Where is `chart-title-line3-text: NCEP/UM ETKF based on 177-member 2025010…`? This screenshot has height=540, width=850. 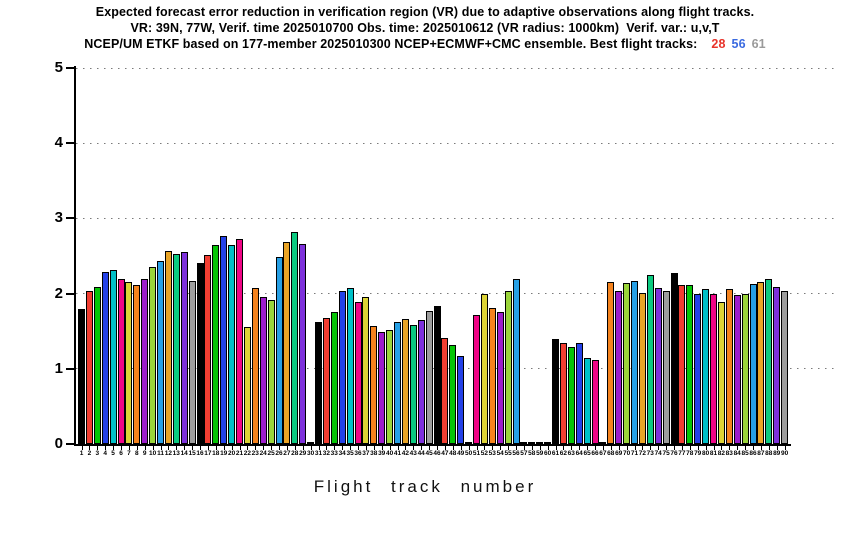
chart-title-line3-text: NCEP/UM ETKF based on 177-member 2025010… is located at coordinates (391, 44).